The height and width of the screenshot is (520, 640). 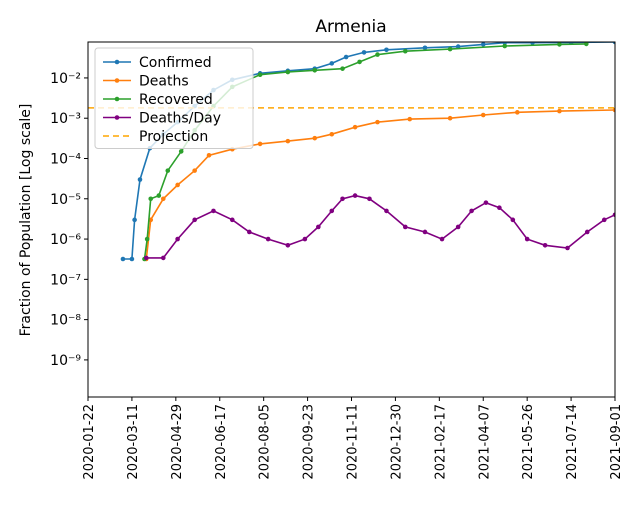 I want to click on y-tick-label: 10⁻⁸, so click(x=65, y=321).